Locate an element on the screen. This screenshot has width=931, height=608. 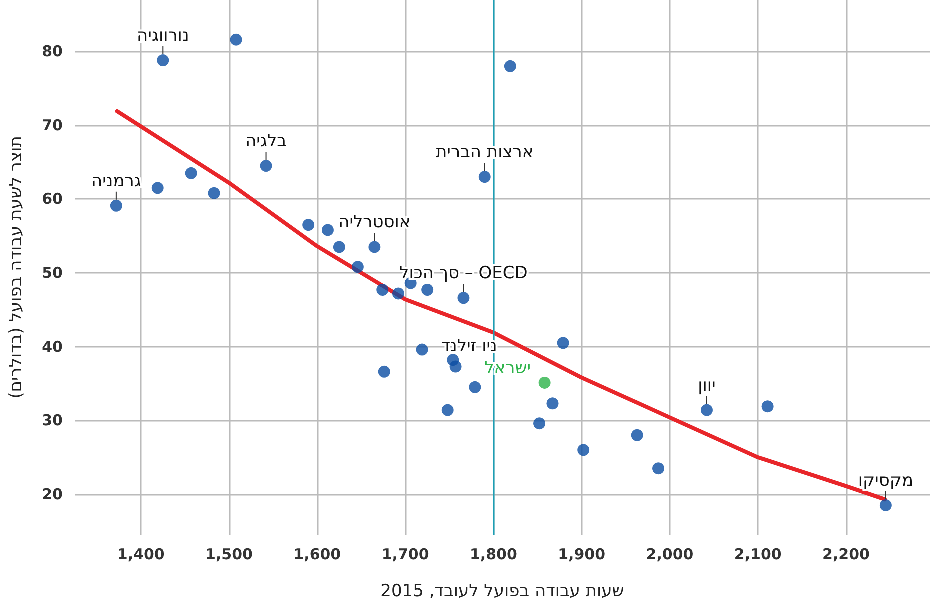
annotation: מקסיקו is located at coordinates (886, 480).